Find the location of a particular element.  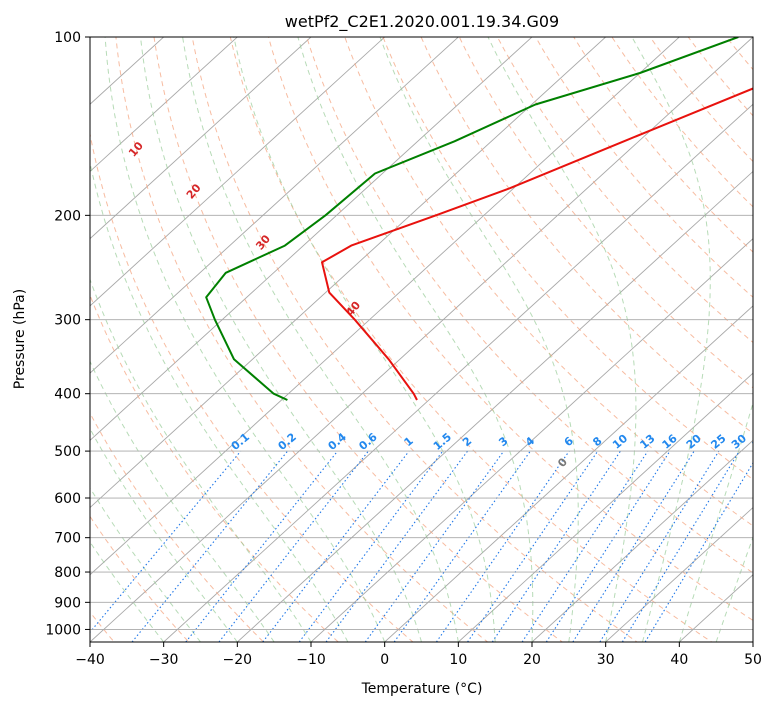

y-tick-label: 500 is located at coordinates (67, 452).